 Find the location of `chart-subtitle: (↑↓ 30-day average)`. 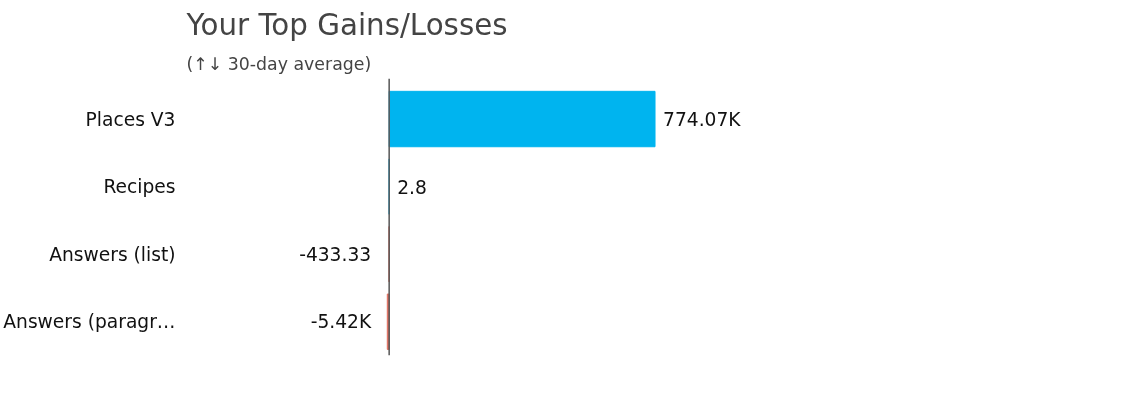

chart-subtitle: (↑↓ 30-day average) is located at coordinates (279, 63).